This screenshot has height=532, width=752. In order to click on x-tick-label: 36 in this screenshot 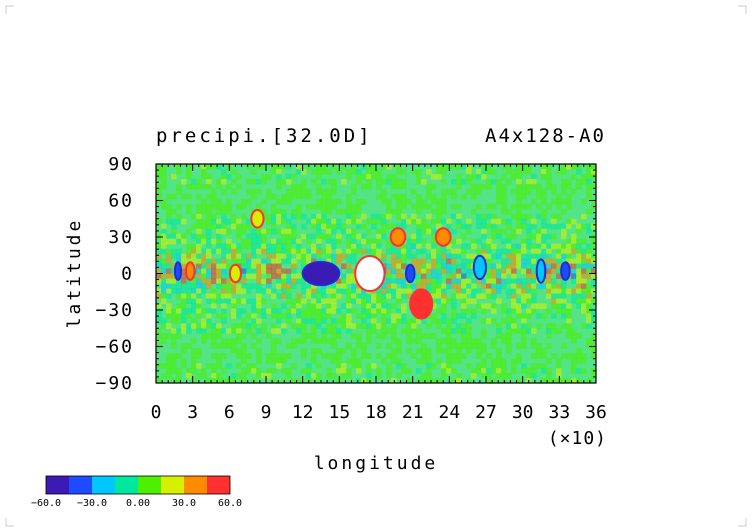, I will do `click(596, 412)`.